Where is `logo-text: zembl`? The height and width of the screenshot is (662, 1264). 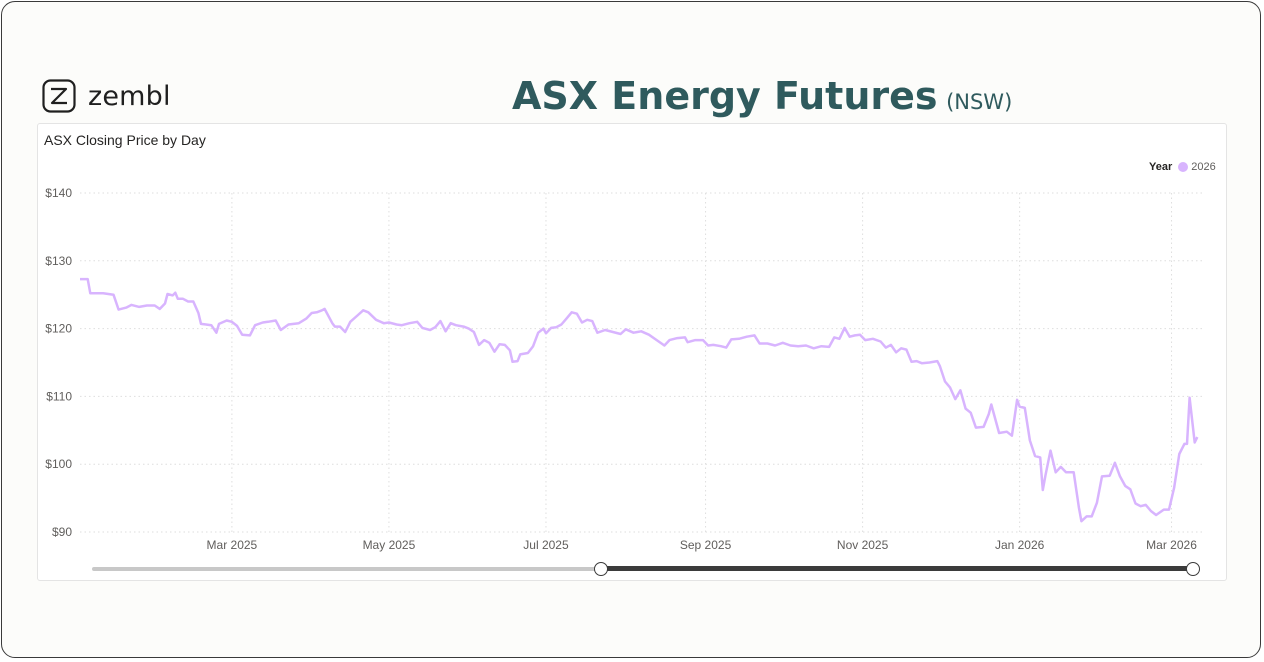 logo-text: zembl is located at coordinates (129, 96).